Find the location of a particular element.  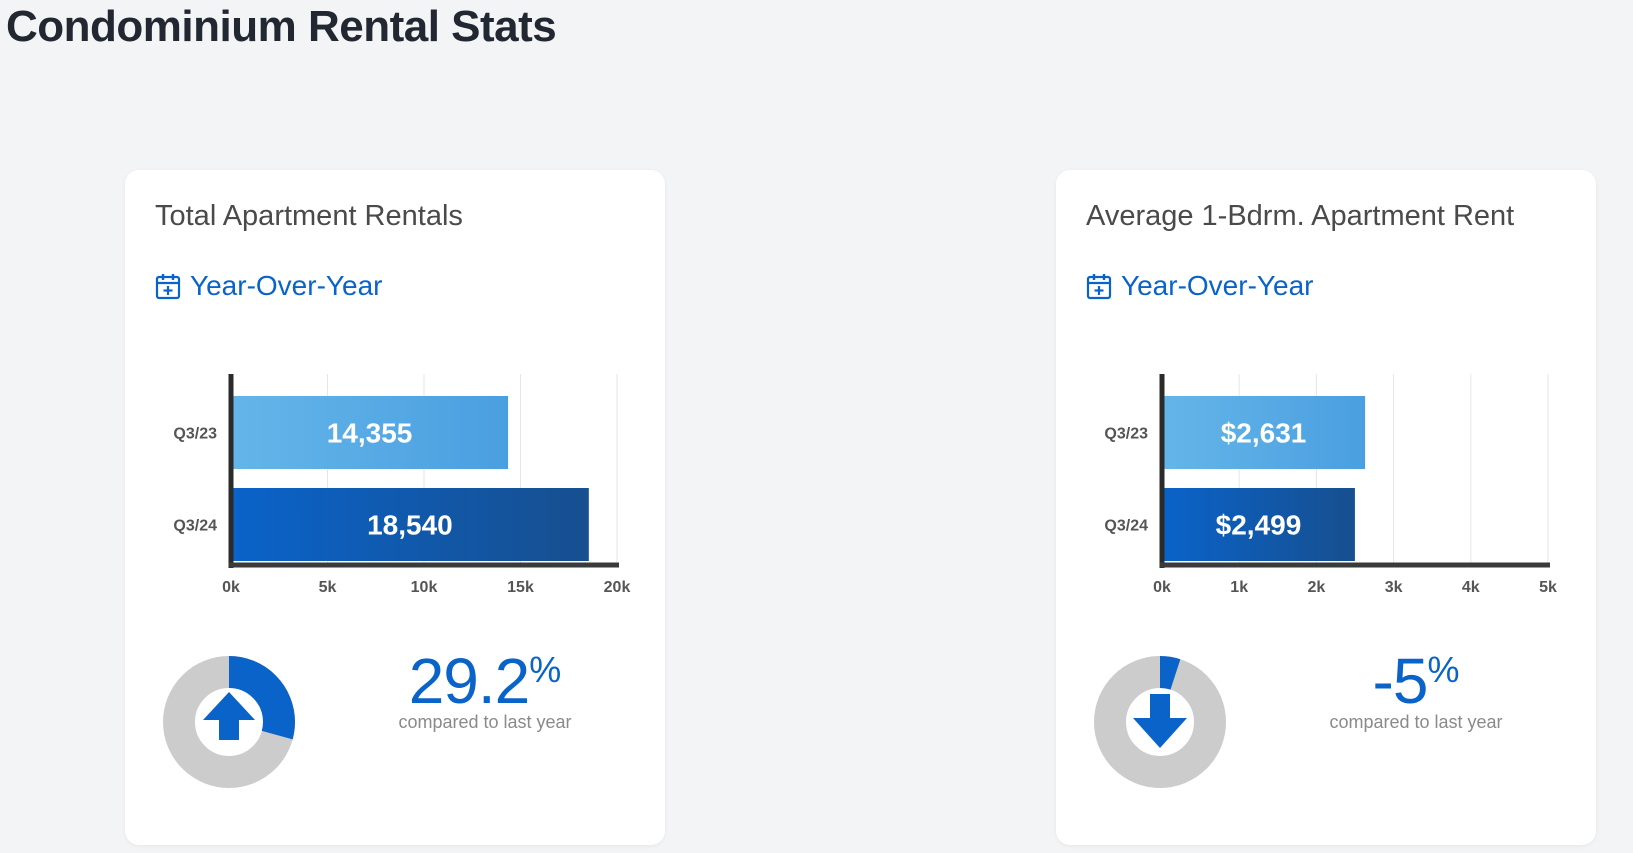

arrow-down-icon is located at coordinates (1160, 721).